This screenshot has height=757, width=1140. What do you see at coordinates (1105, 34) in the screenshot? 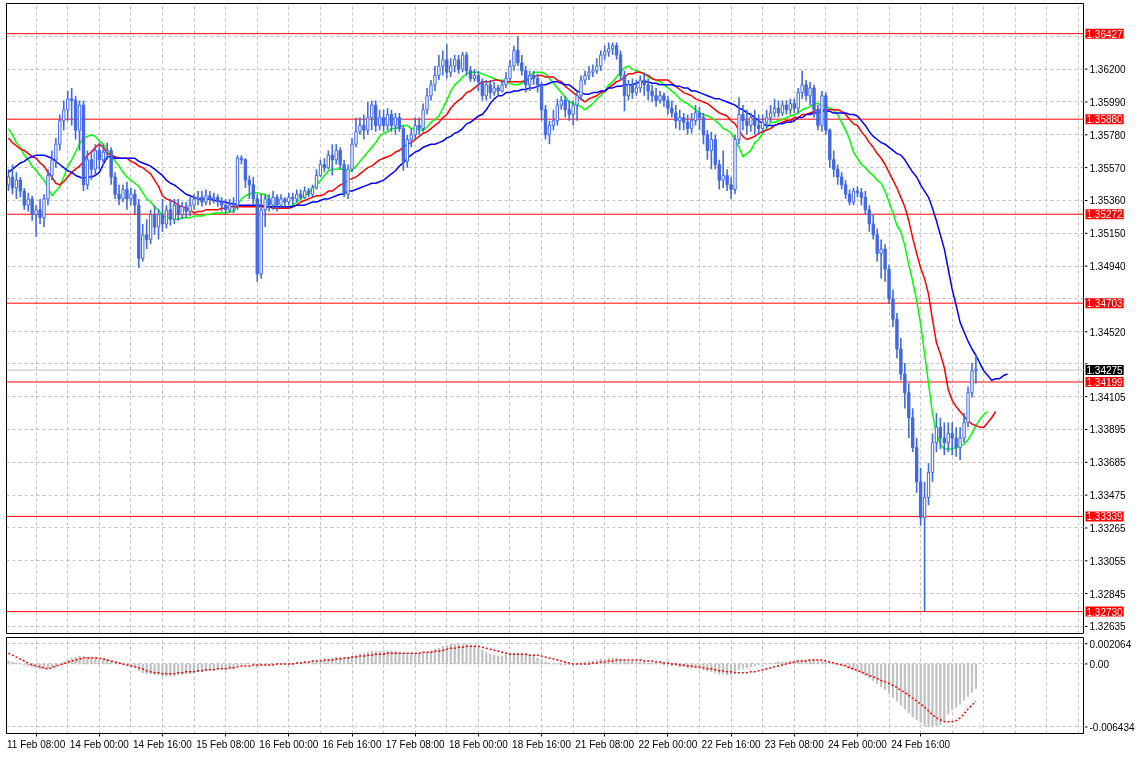
I see `ref-line-label: 1.36427` at bounding box center [1105, 34].